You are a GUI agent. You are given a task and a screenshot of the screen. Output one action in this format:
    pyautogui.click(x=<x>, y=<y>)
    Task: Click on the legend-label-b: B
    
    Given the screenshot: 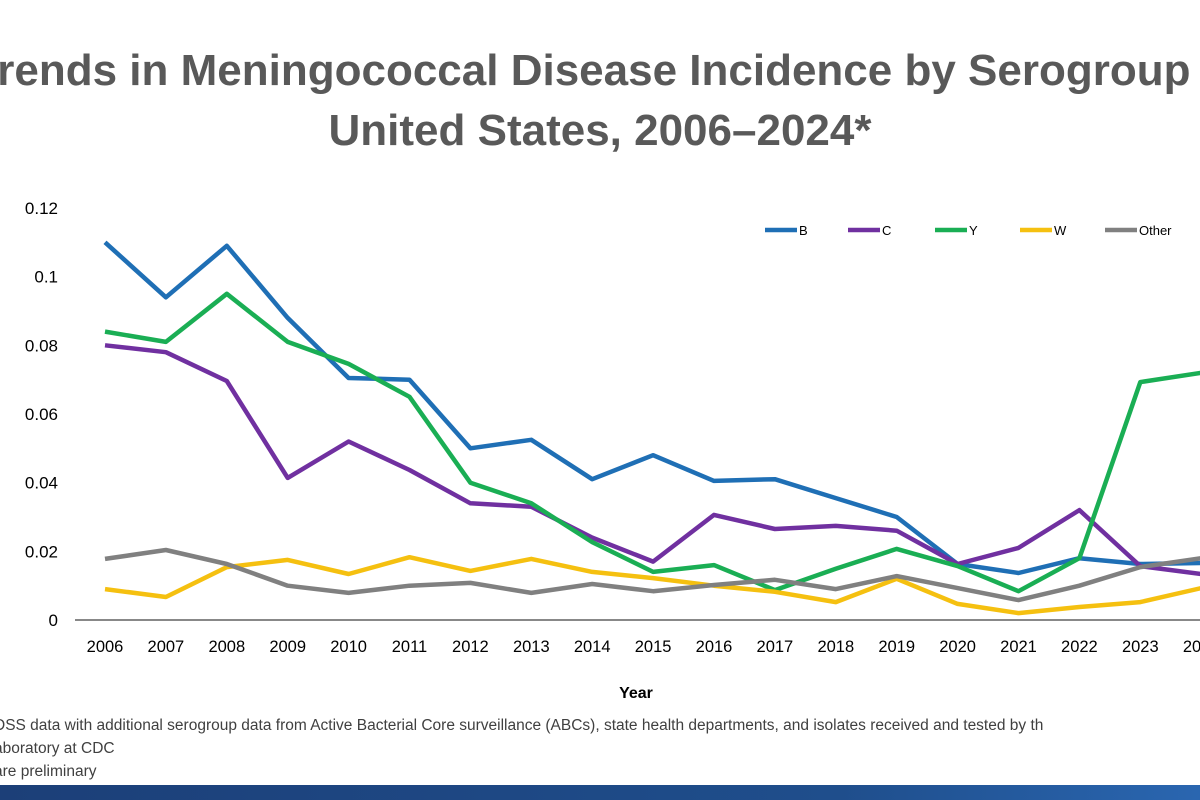 What is the action you would take?
    pyautogui.click(x=803, y=230)
    